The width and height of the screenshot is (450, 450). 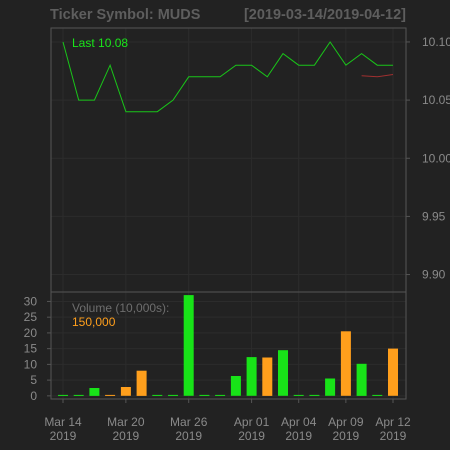 I want to click on price-y-tick-label: 9.95, so click(x=434, y=216).